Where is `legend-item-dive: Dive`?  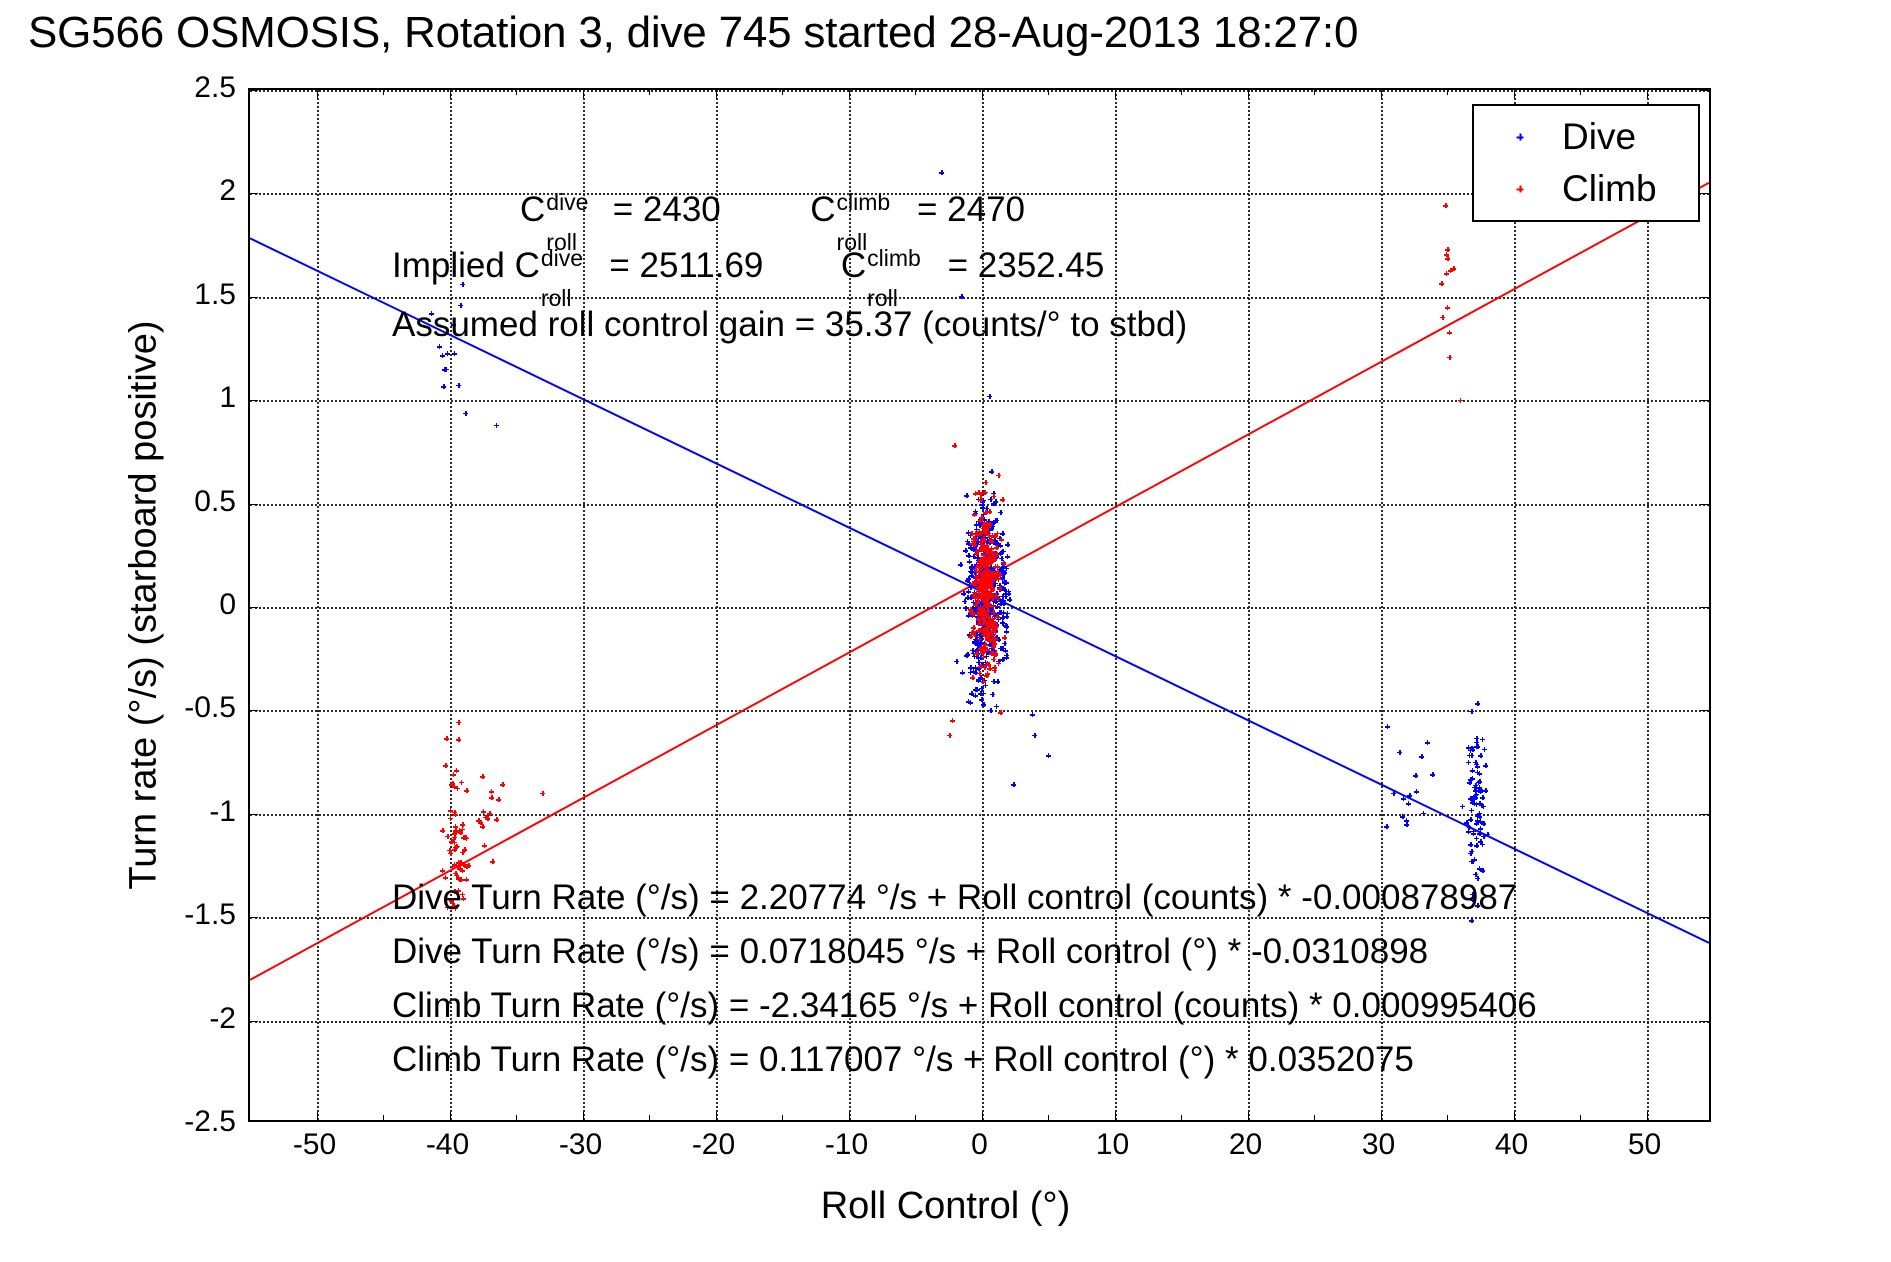
legend-item-dive: Dive is located at coordinates (1586, 137).